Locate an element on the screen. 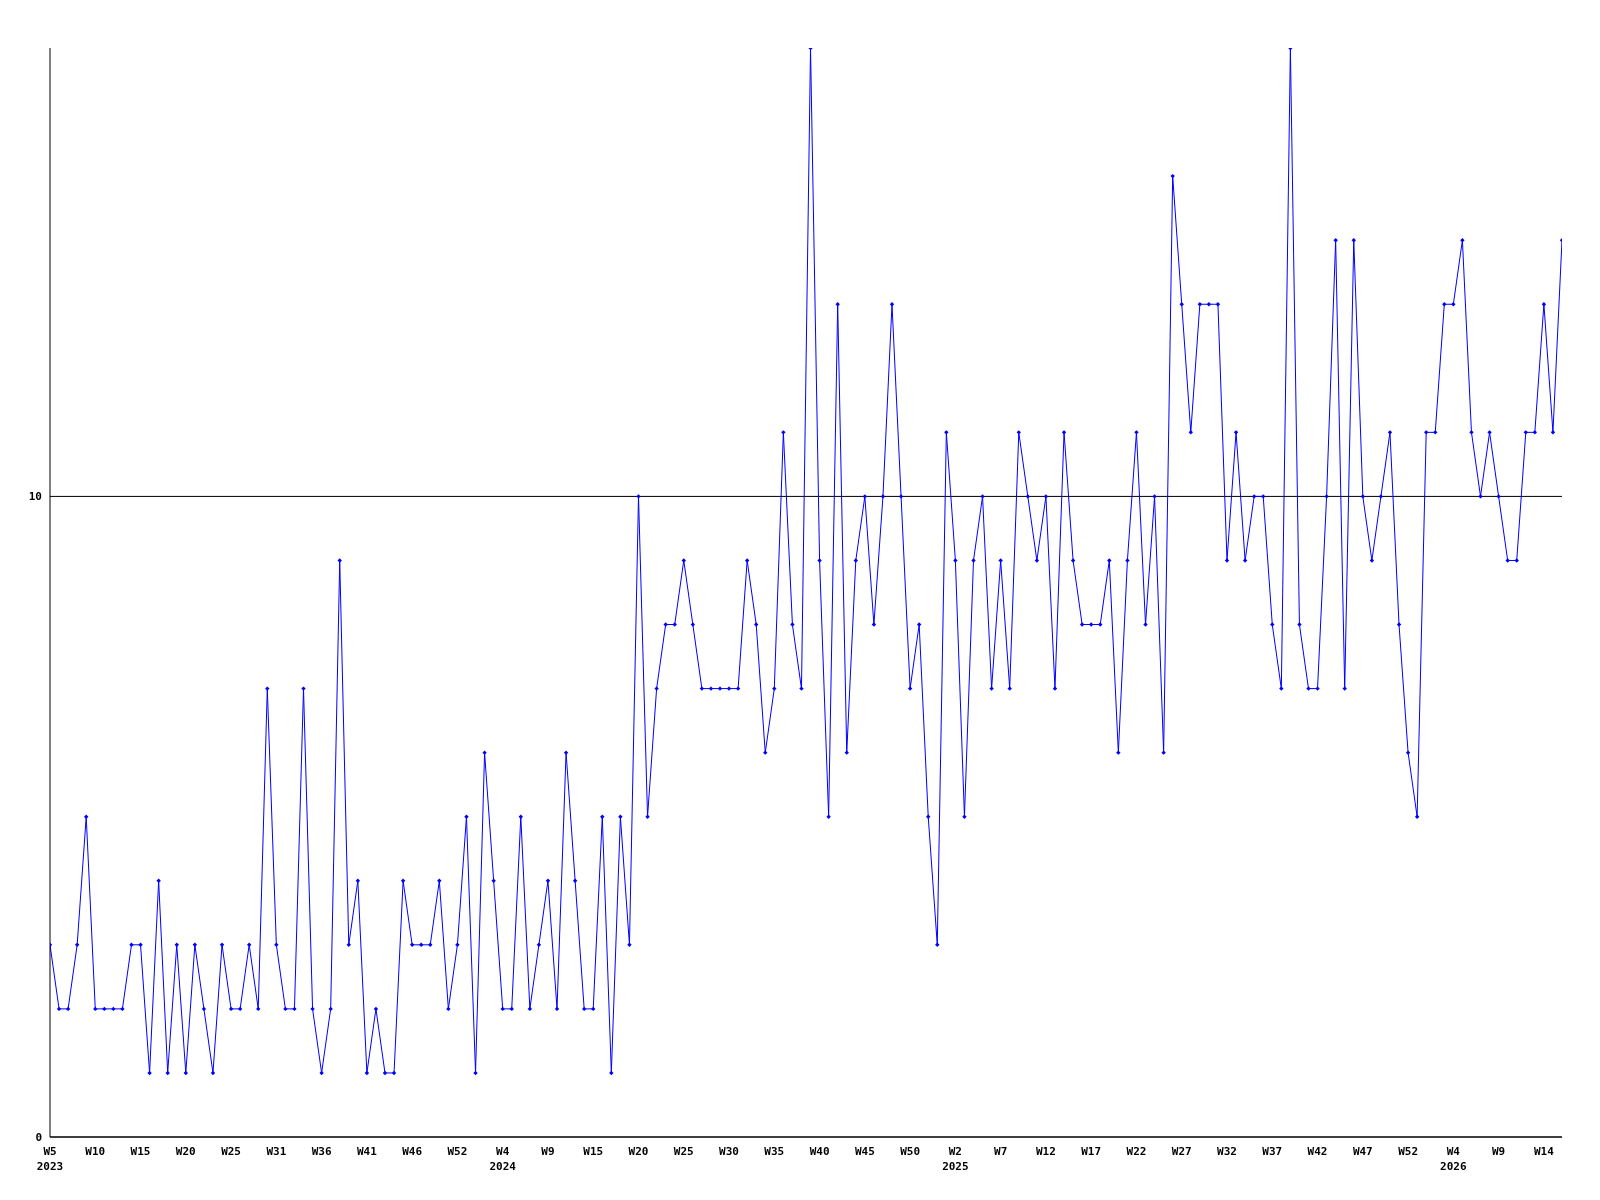 Image resolution: width=1600 pixels, height=1200 pixels. x-tick-label: W10 is located at coordinates (95, 1151).